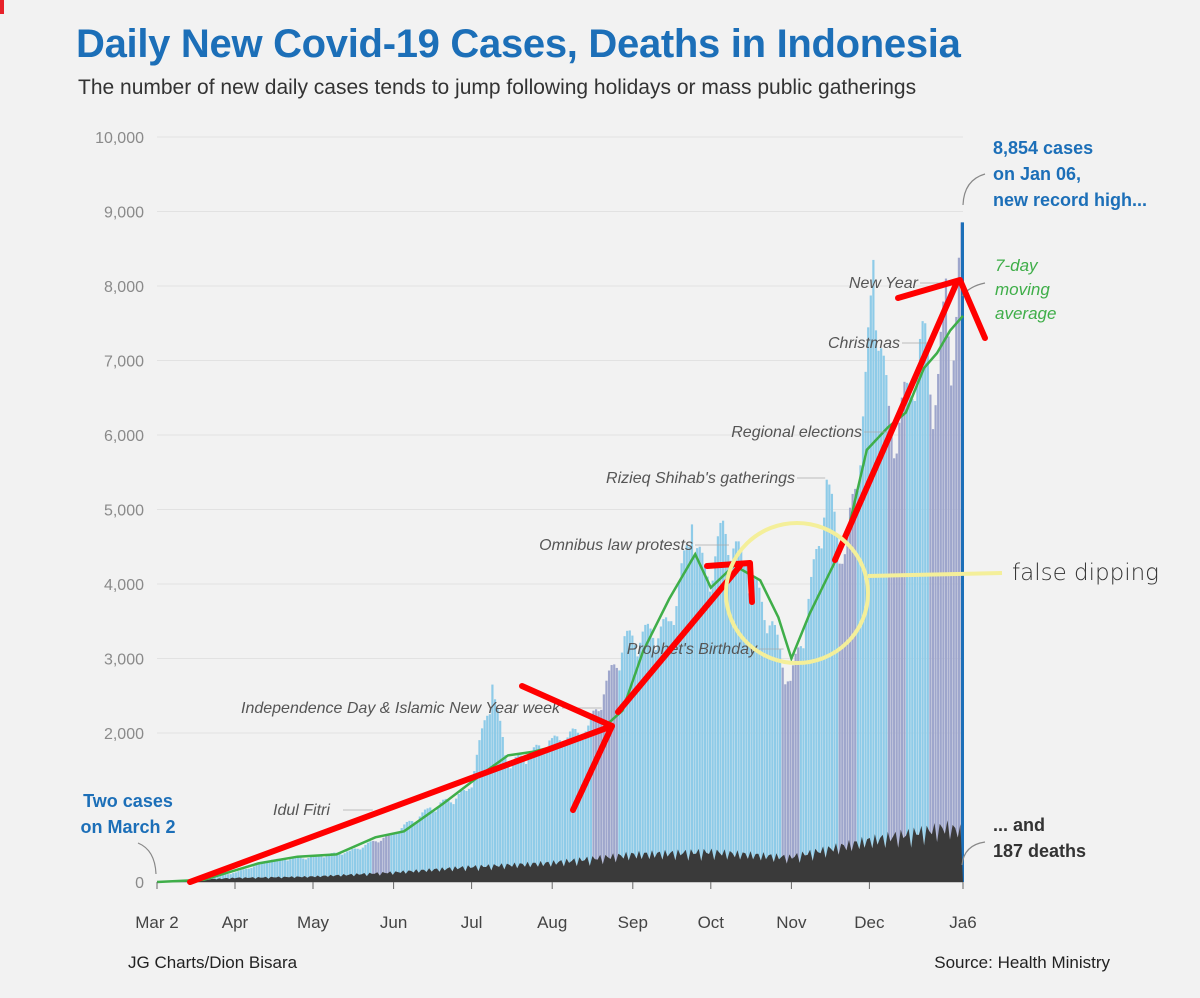  I want to click on false-dip-note: false dipping, so click(1085, 573).